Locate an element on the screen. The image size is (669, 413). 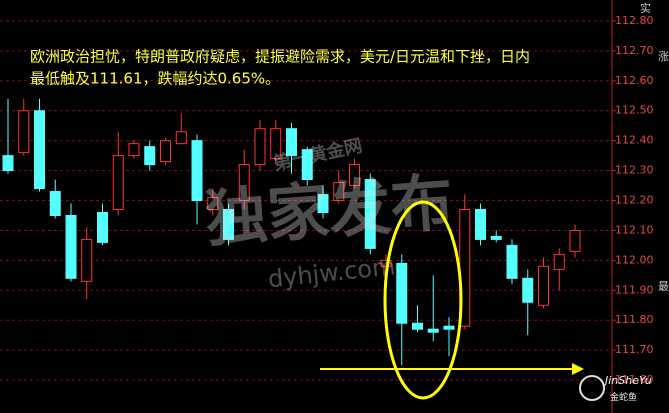
annotation: 欧洲政治担忧，特朗普政府疑虑，提振避险需求，美元/日元温和下挫，日内 is located at coordinates (280, 57).